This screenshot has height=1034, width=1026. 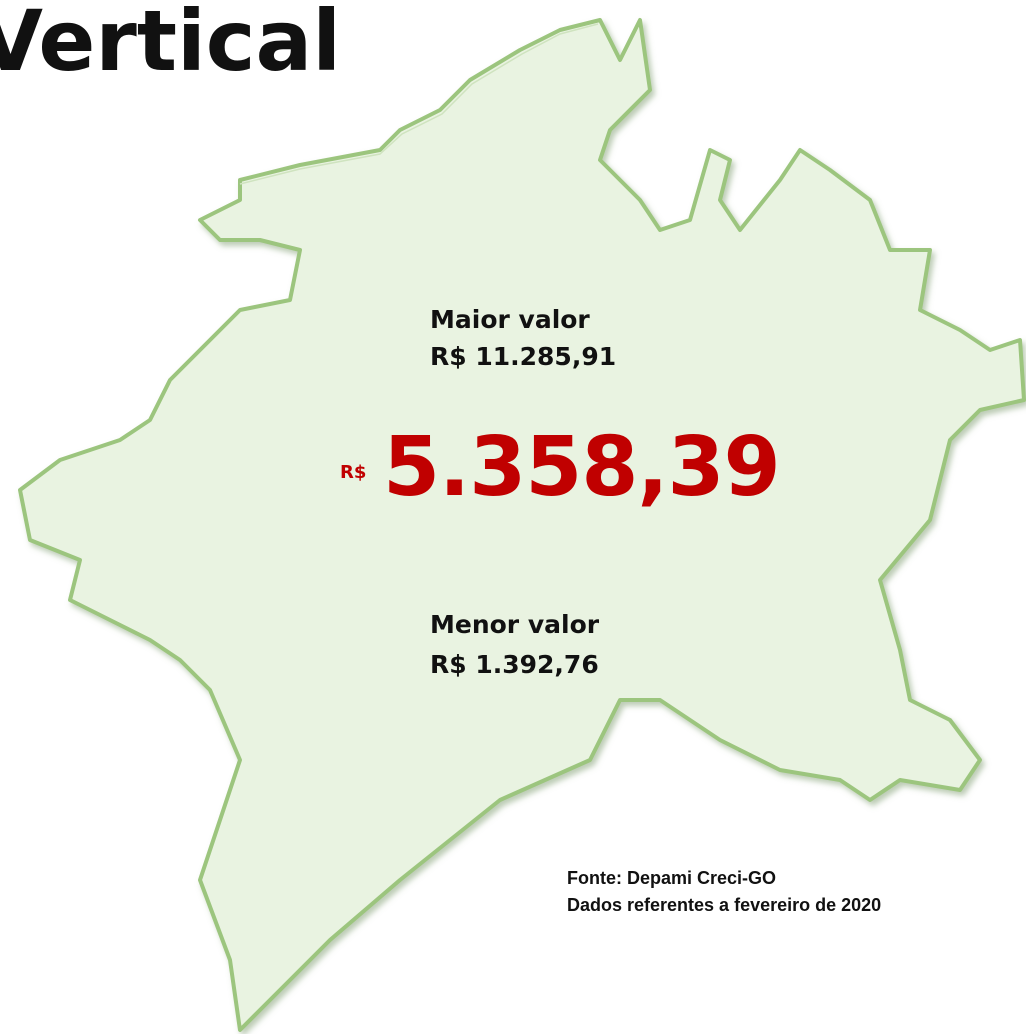 I want to click on average-currency: R$, so click(x=353, y=472).